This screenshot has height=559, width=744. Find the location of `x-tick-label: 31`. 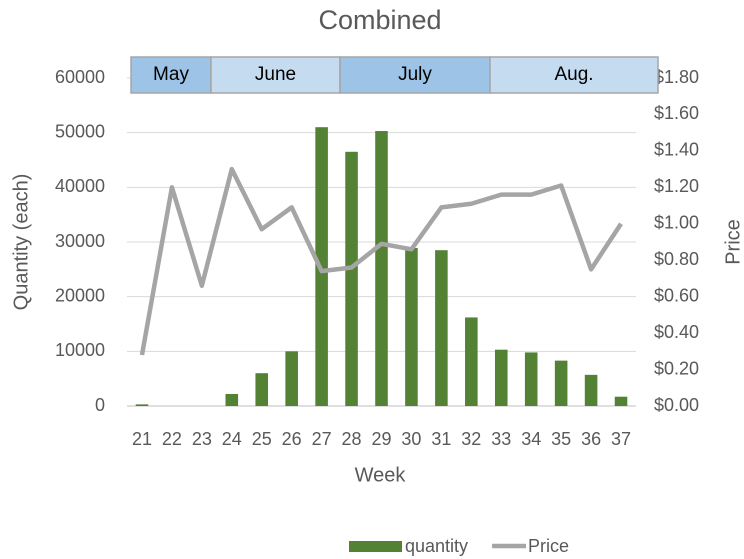

x-tick-label: 31 is located at coordinates (441, 439).